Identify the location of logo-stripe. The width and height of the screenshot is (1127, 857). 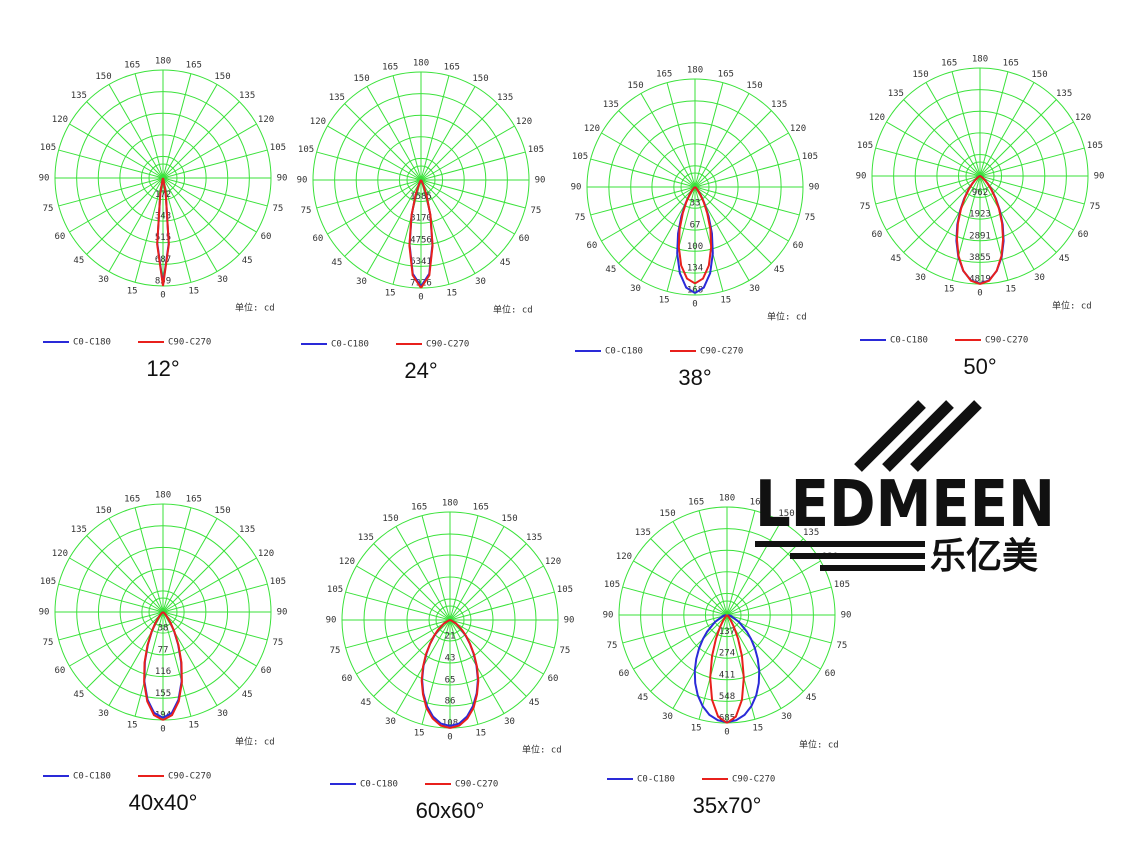
(918, 436).